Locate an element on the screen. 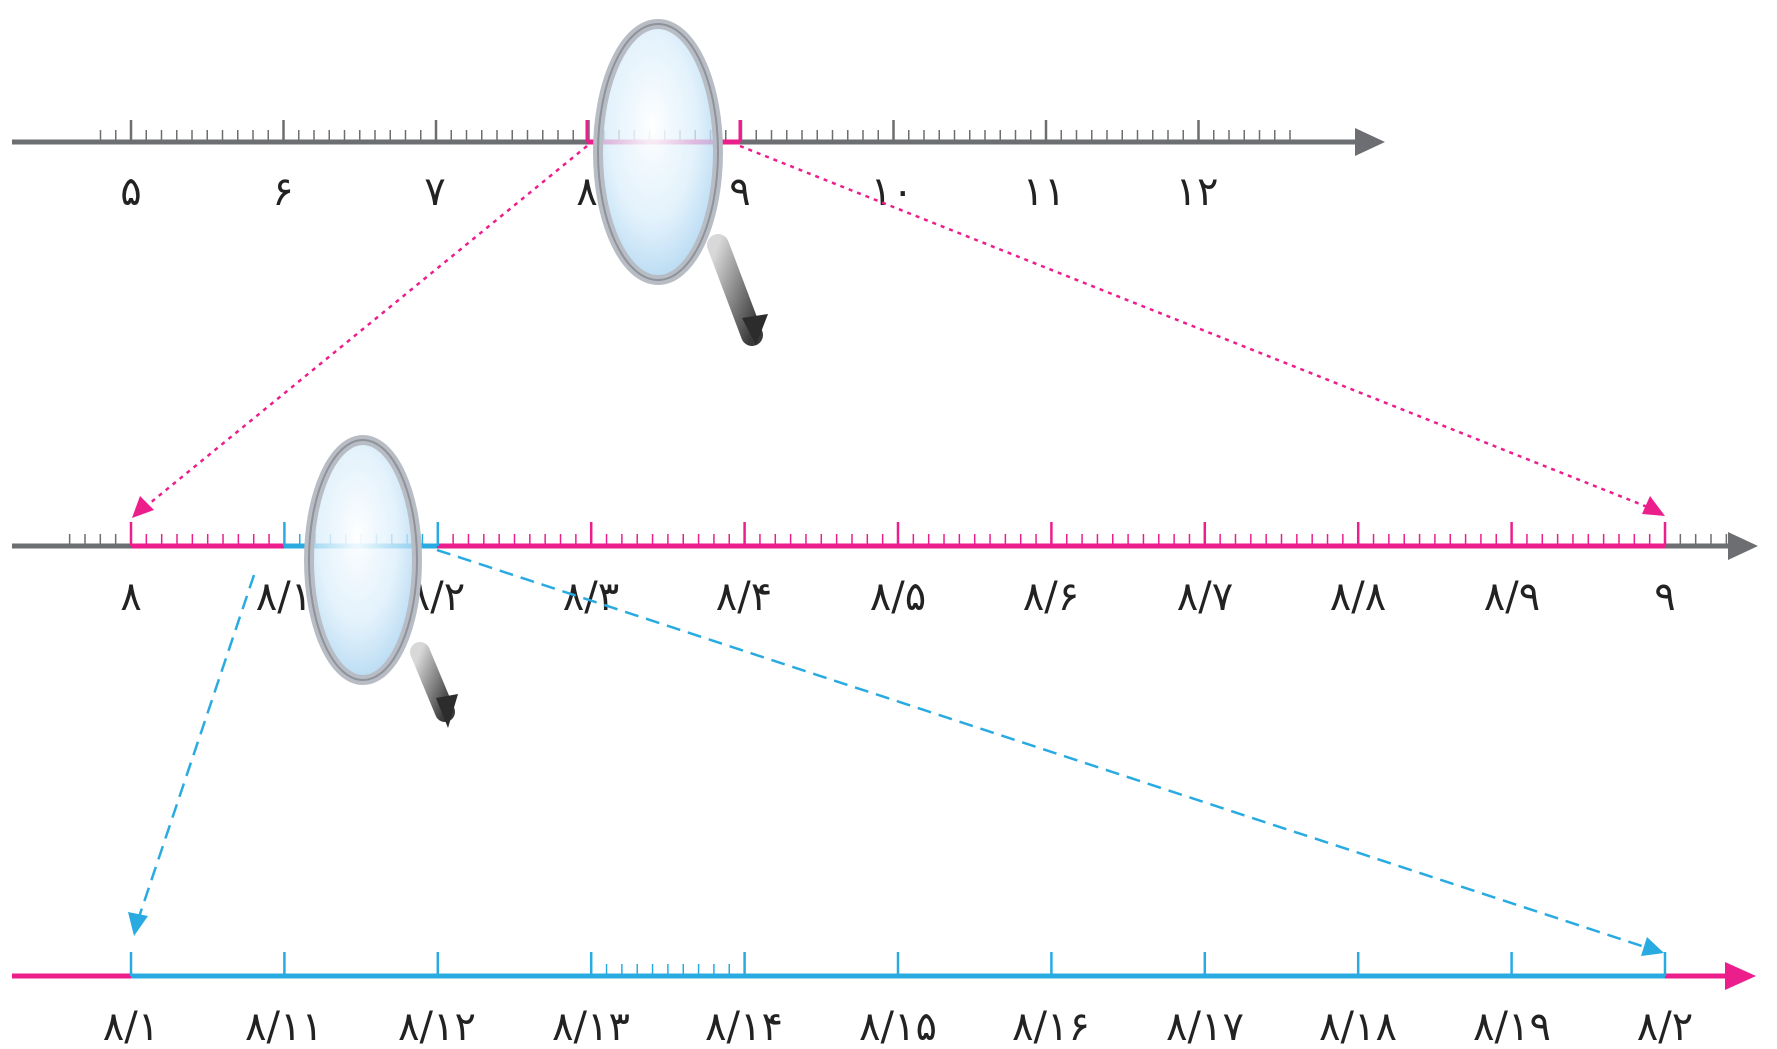  tick-label: ۸/۱۳ is located at coordinates (591, 1026).